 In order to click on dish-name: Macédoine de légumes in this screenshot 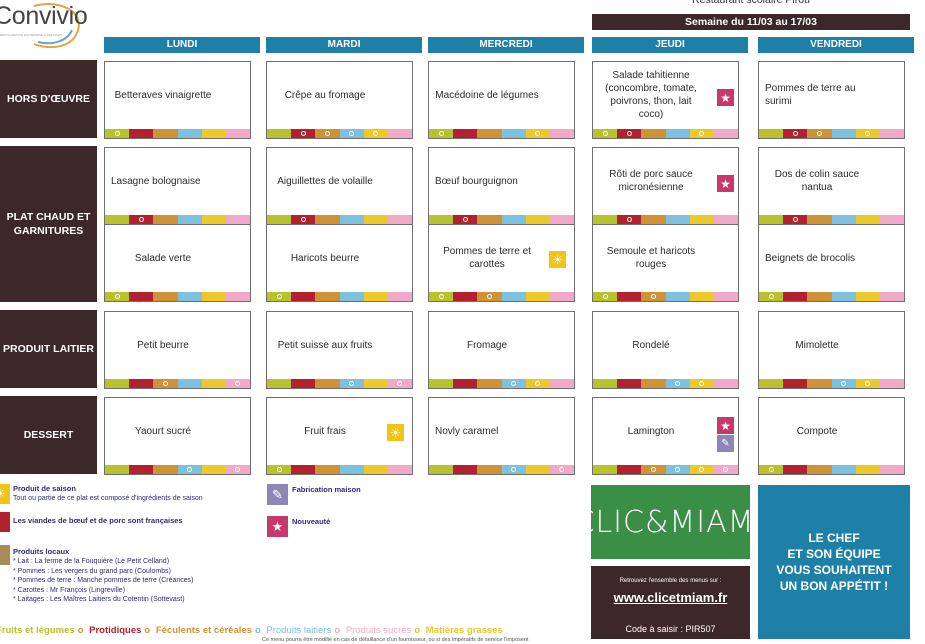, I will do `click(487, 95)`.